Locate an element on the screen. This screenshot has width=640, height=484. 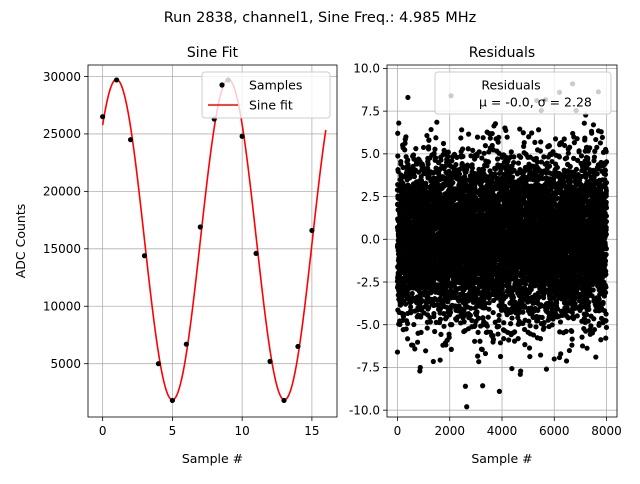
sine-fit-y-tick-label: 30000 is located at coordinates (62, 77).